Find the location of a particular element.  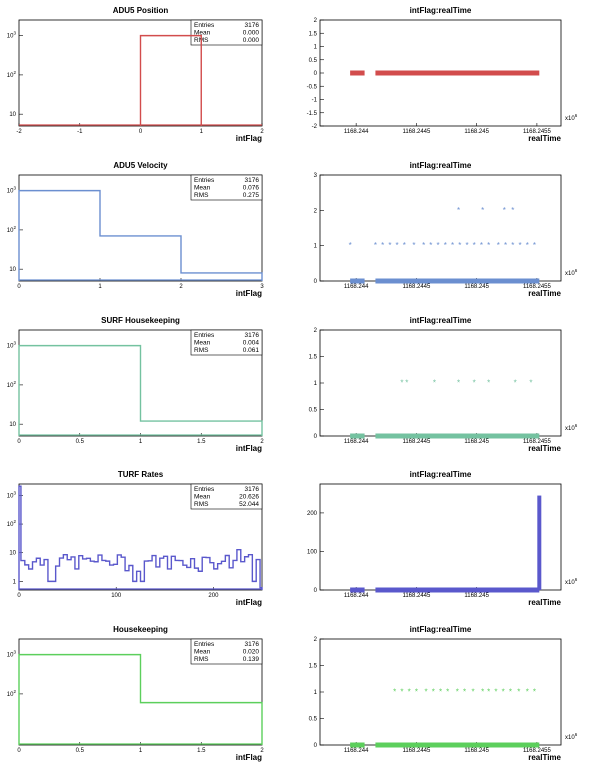

x-tick-label: 2 is located at coordinates (262, 442).